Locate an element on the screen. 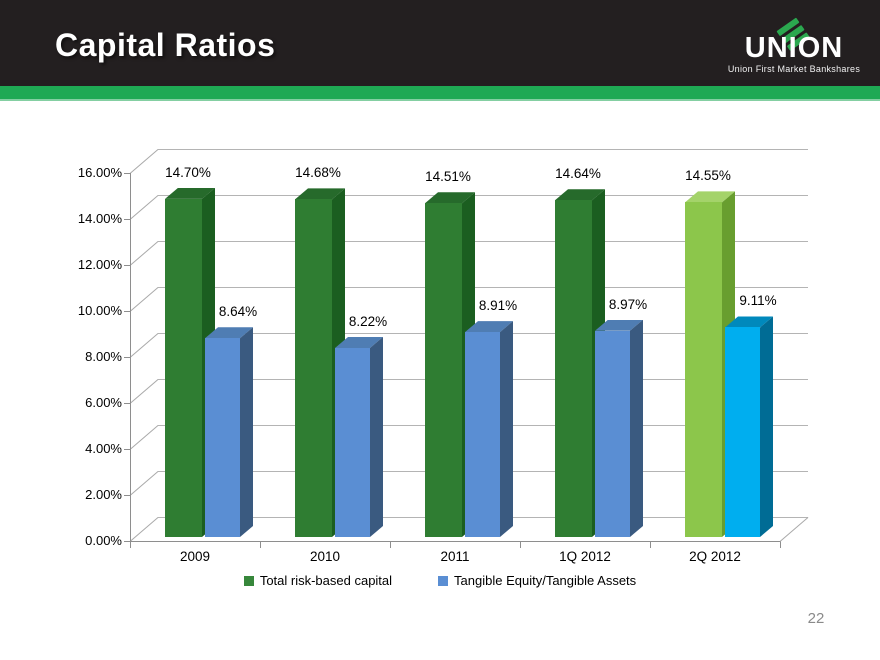 This screenshot has width=880, height=660. bar-tangible-equity-1q-2012-front is located at coordinates (612, 433).